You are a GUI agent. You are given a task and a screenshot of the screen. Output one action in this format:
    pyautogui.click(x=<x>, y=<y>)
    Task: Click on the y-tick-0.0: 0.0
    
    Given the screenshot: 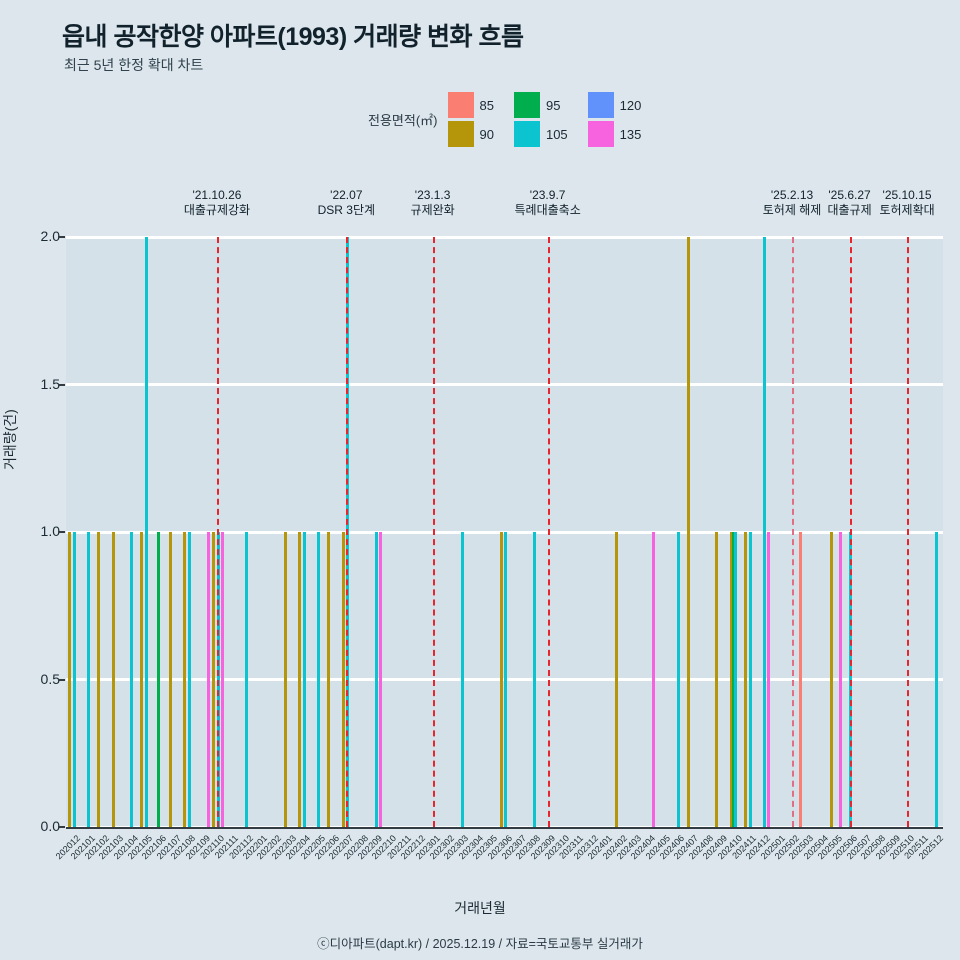 What is the action you would take?
    pyautogui.click(x=50, y=826)
    